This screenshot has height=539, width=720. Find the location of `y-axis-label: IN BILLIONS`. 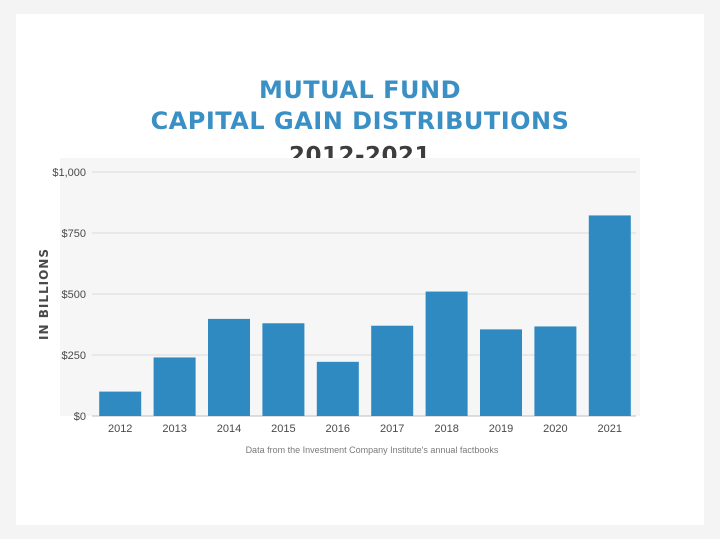

y-axis-label: IN BILLIONS is located at coordinates (44, 294).